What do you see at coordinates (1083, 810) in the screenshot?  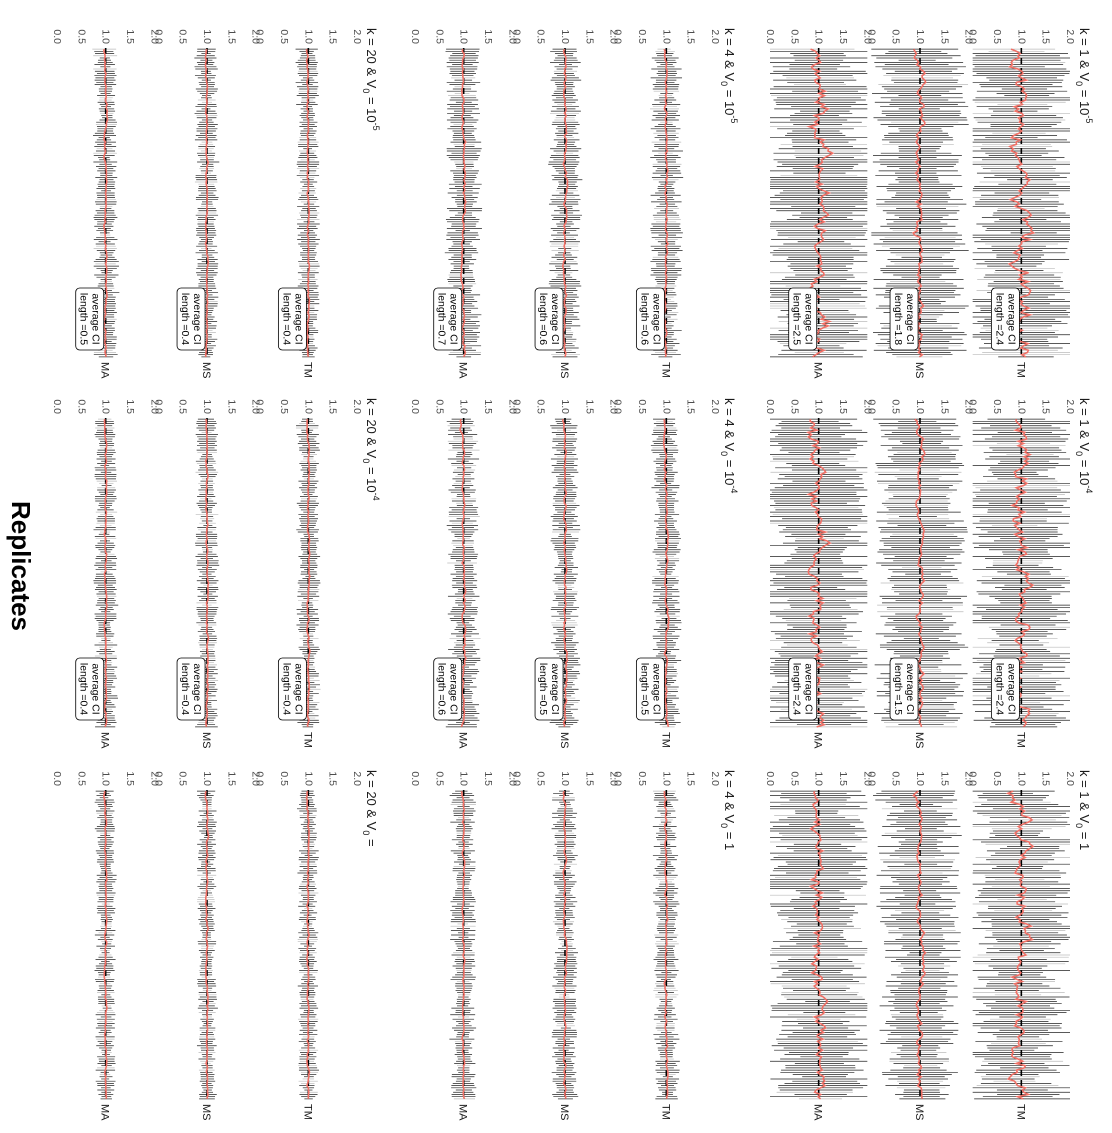 I see `facet-label: k = 1 & V0 = 1` at bounding box center [1083, 810].